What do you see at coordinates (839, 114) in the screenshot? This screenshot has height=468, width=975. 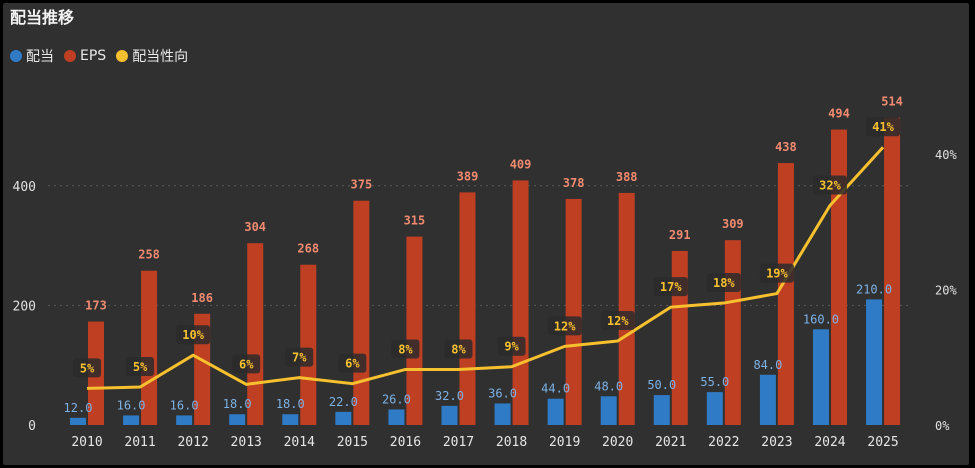 I see `label-eps-2024: 494` at bounding box center [839, 114].